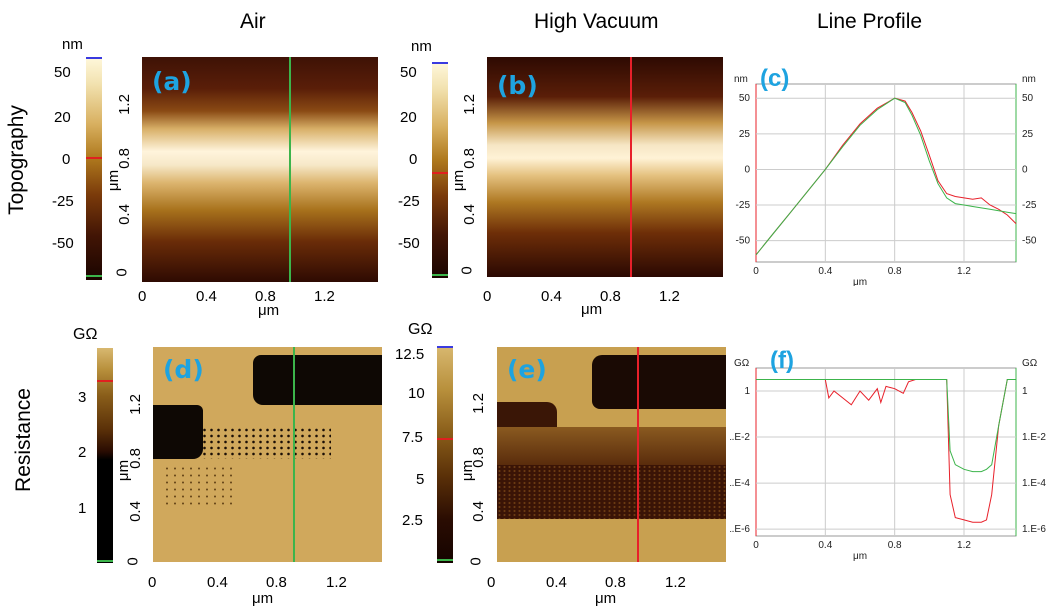 This screenshot has width=1048, height=616. I want to click on colorbar-e-tick: 7.5, so click(412, 437).